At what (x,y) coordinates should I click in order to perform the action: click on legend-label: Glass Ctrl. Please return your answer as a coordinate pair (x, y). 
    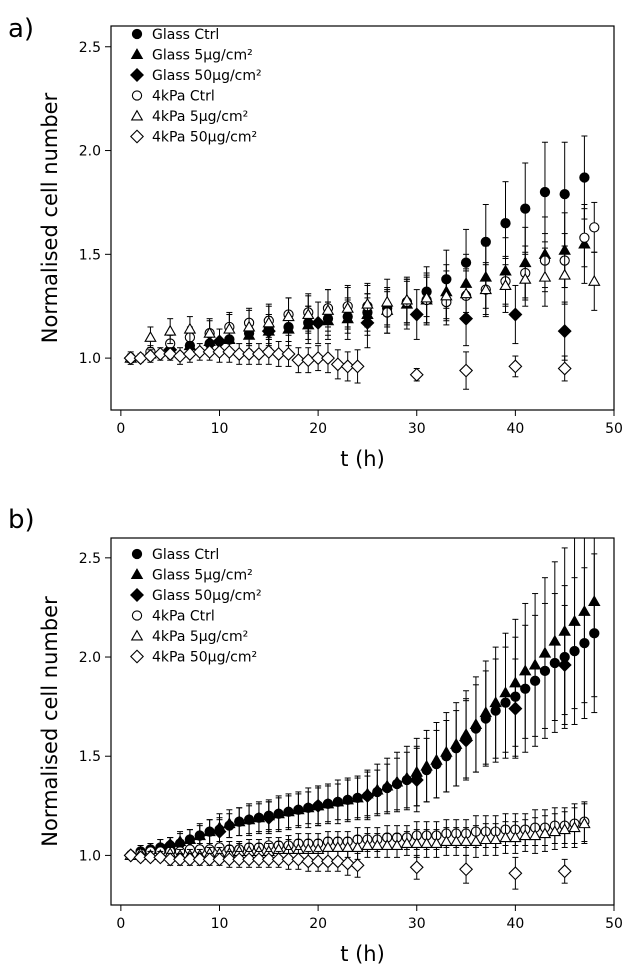
    Looking at the image, I should click on (185, 555).